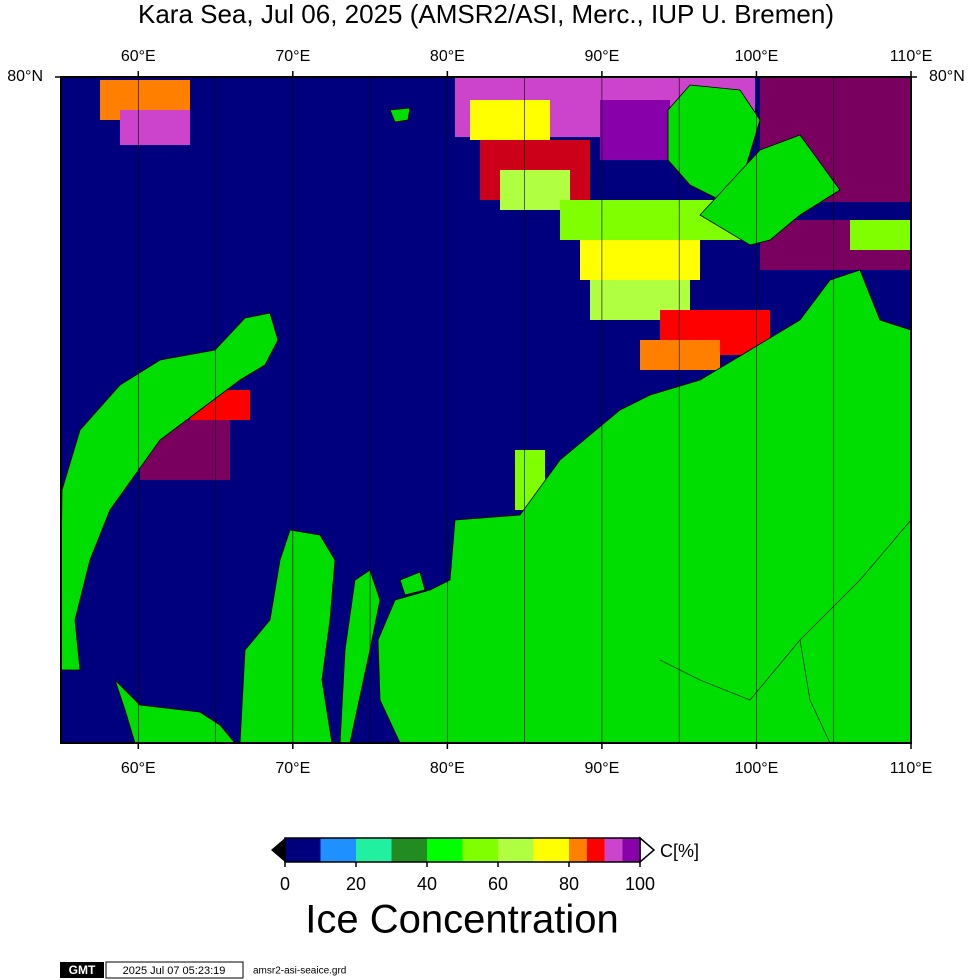 The image size is (971, 980). I want to click on timestamp-box, so click(174, 970).